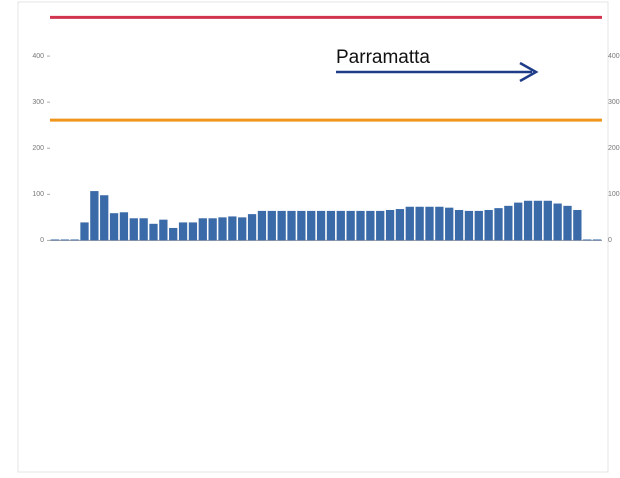 The height and width of the screenshot is (478, 620). Describe the element at coordinates (529, 72) in the screenshot. I see `arrow-head` at that location.